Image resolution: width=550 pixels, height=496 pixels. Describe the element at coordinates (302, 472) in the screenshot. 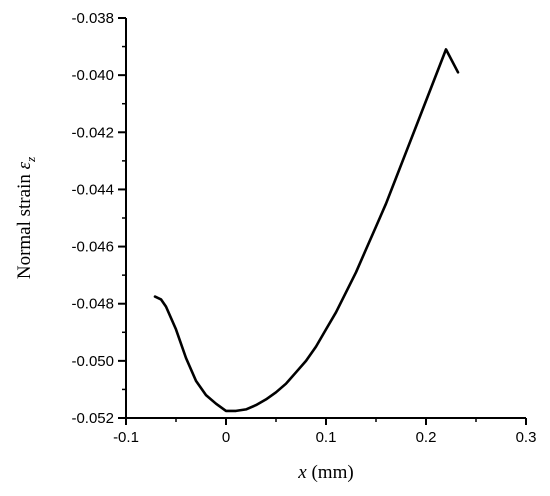

I see `x-axis-variable: x` at that location.